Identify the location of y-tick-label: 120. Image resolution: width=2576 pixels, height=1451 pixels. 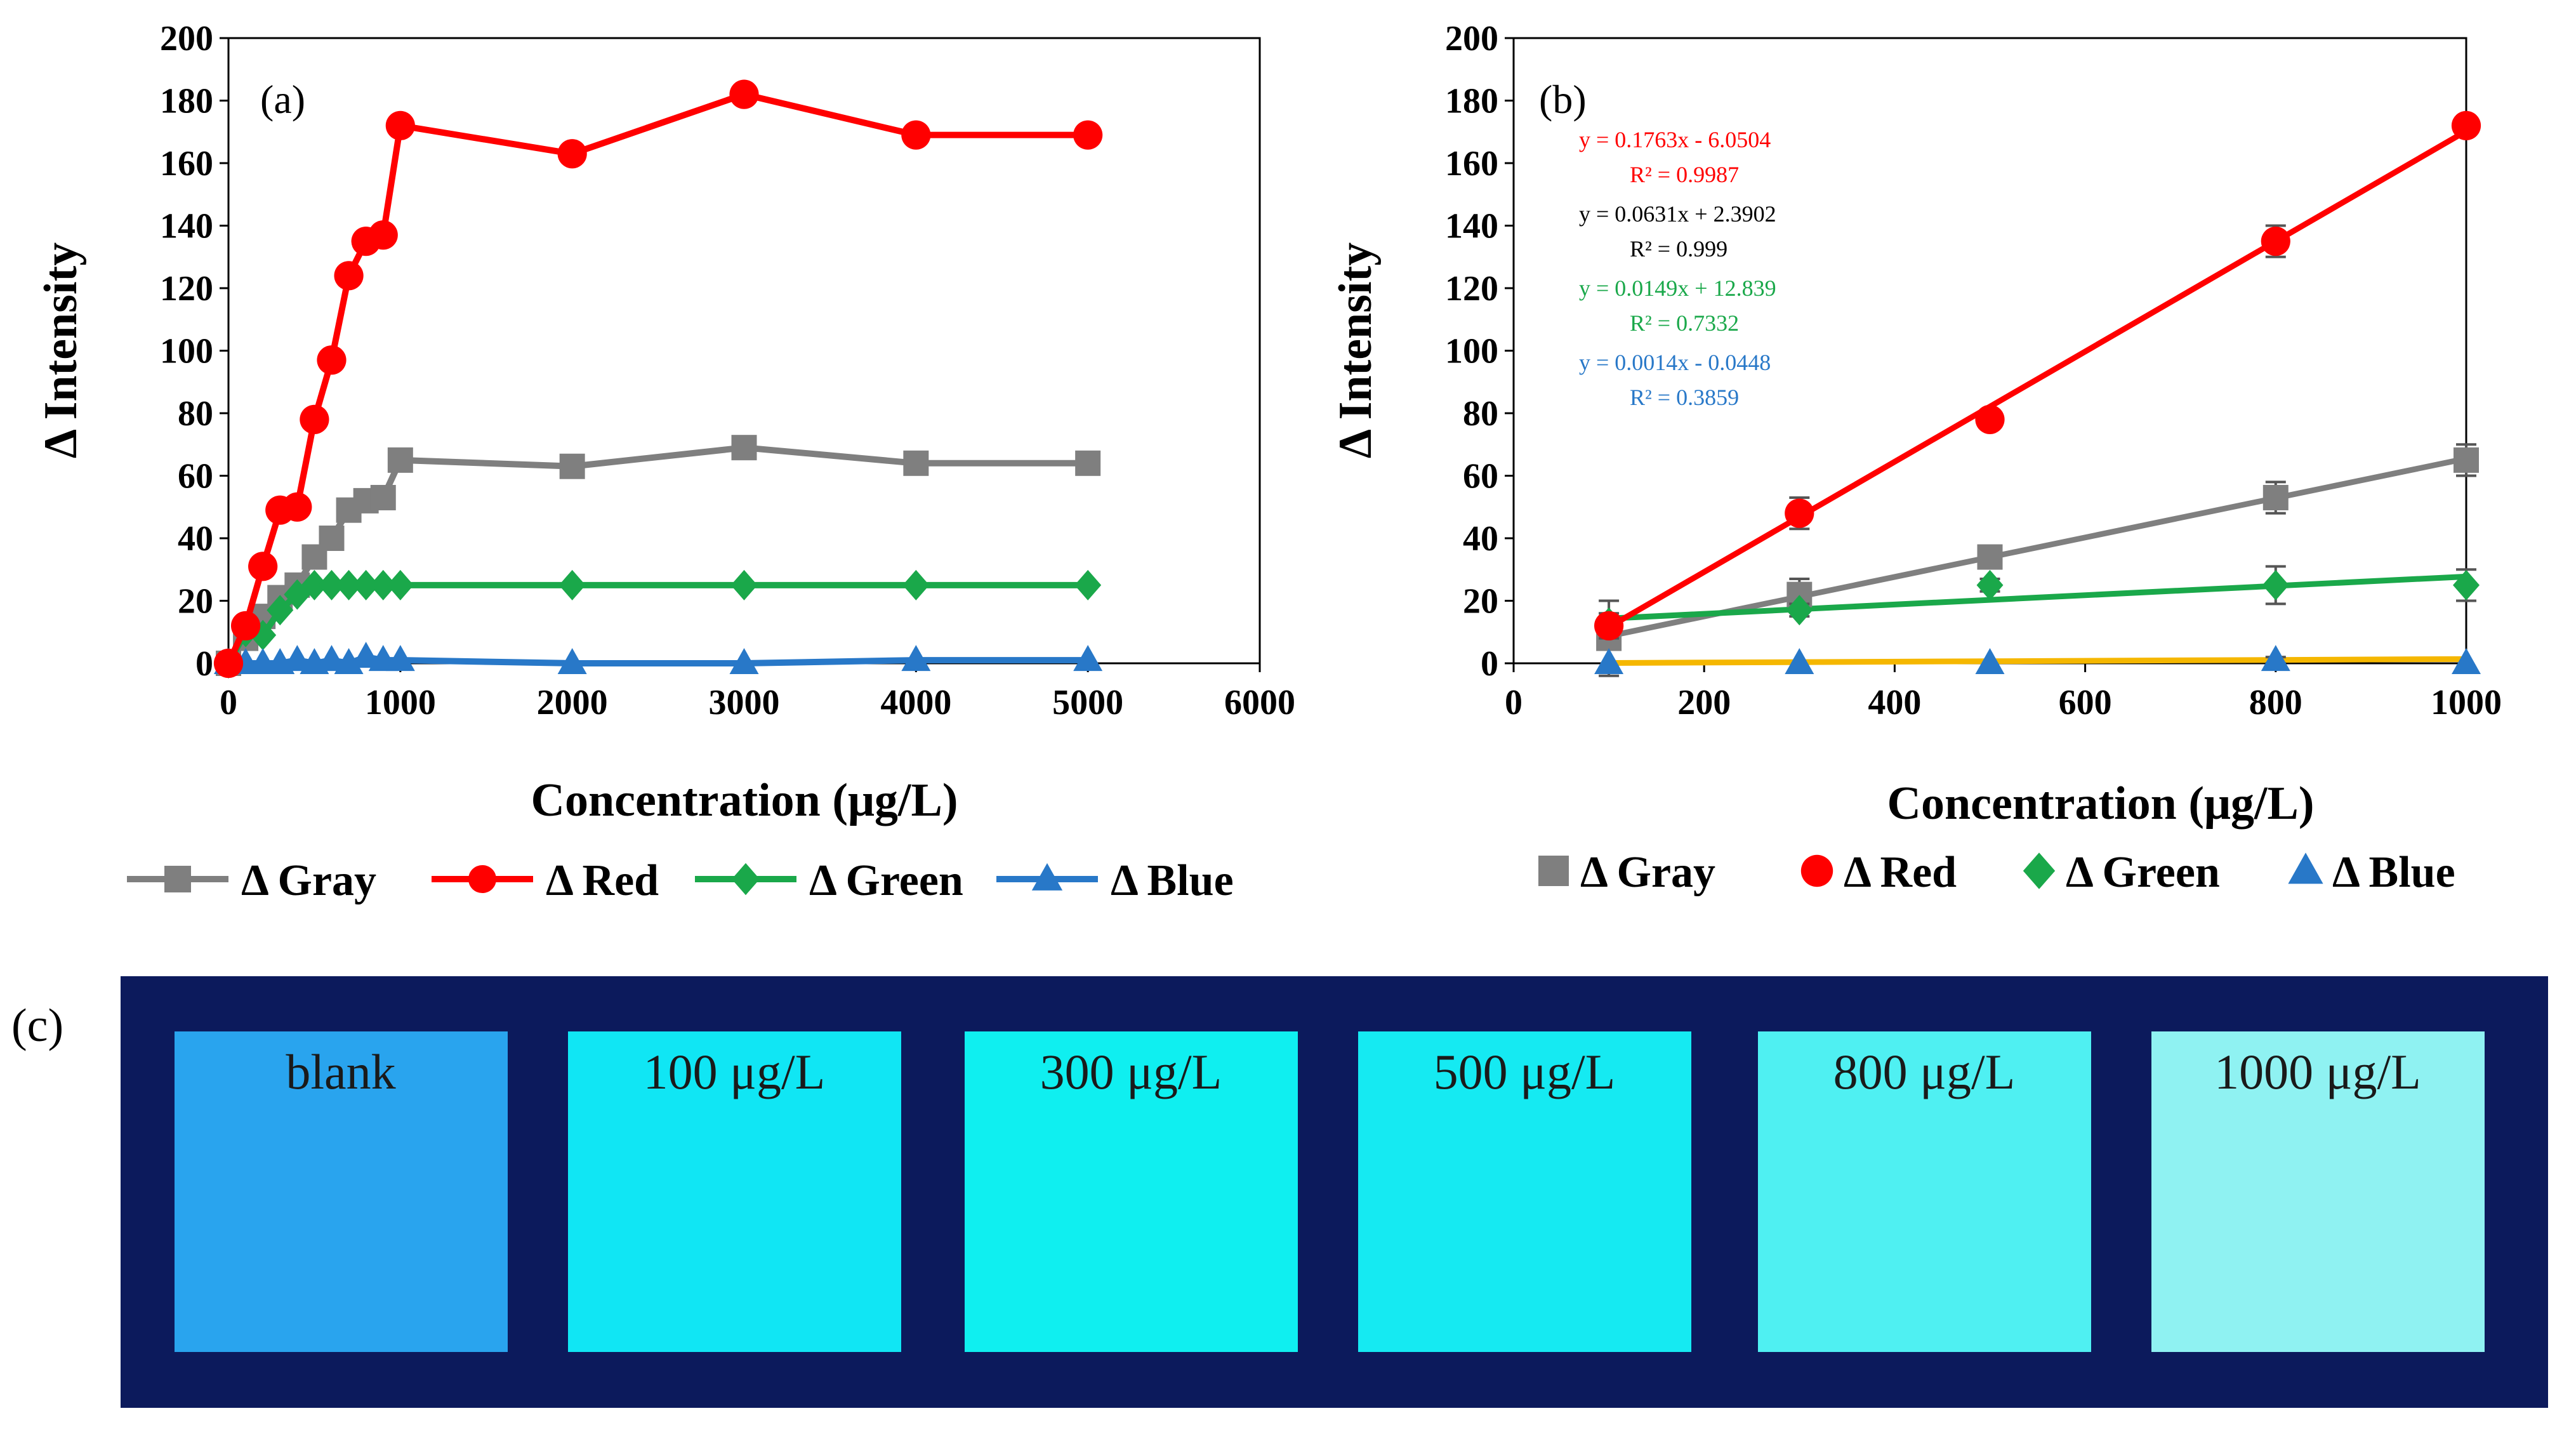
(186, 288).